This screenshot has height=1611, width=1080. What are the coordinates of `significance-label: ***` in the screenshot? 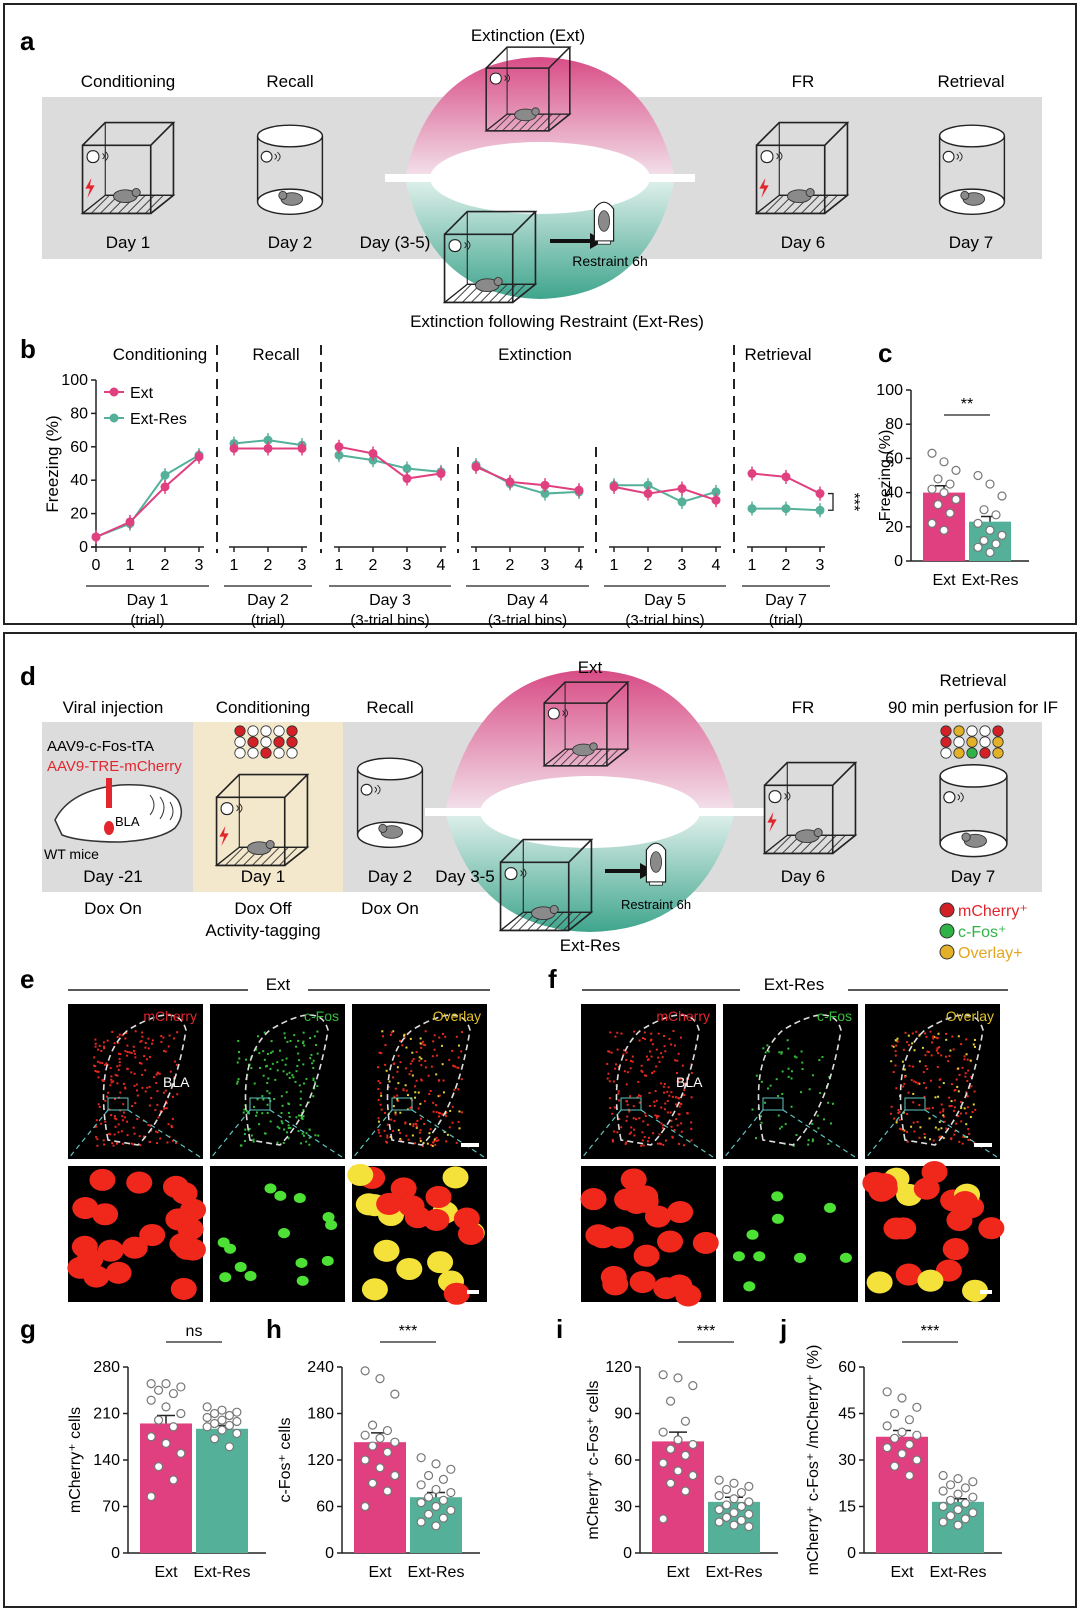 It's located at (930, 1331).